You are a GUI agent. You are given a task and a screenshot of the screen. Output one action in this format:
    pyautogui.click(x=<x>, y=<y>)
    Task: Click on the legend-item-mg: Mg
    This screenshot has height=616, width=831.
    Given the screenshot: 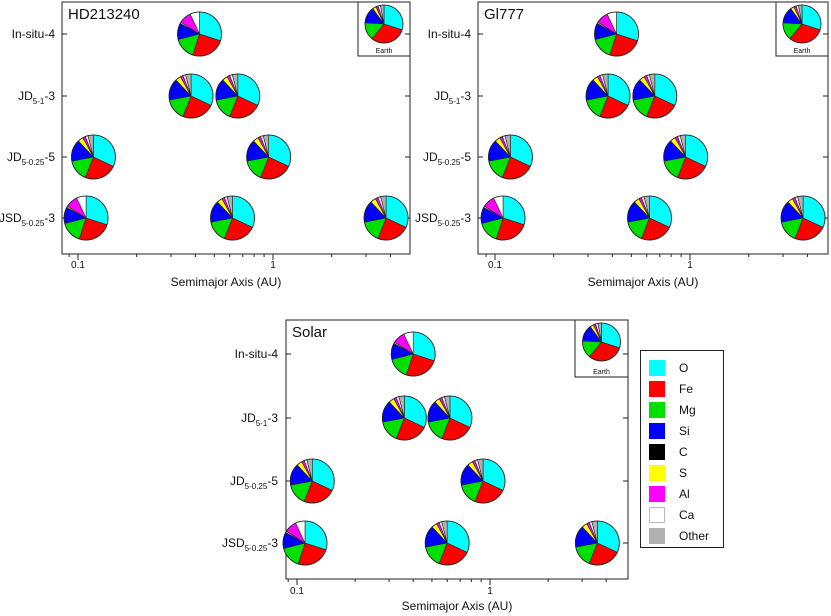 What is the action you would take?
    pyautogui.click(x=672, y=410)
    